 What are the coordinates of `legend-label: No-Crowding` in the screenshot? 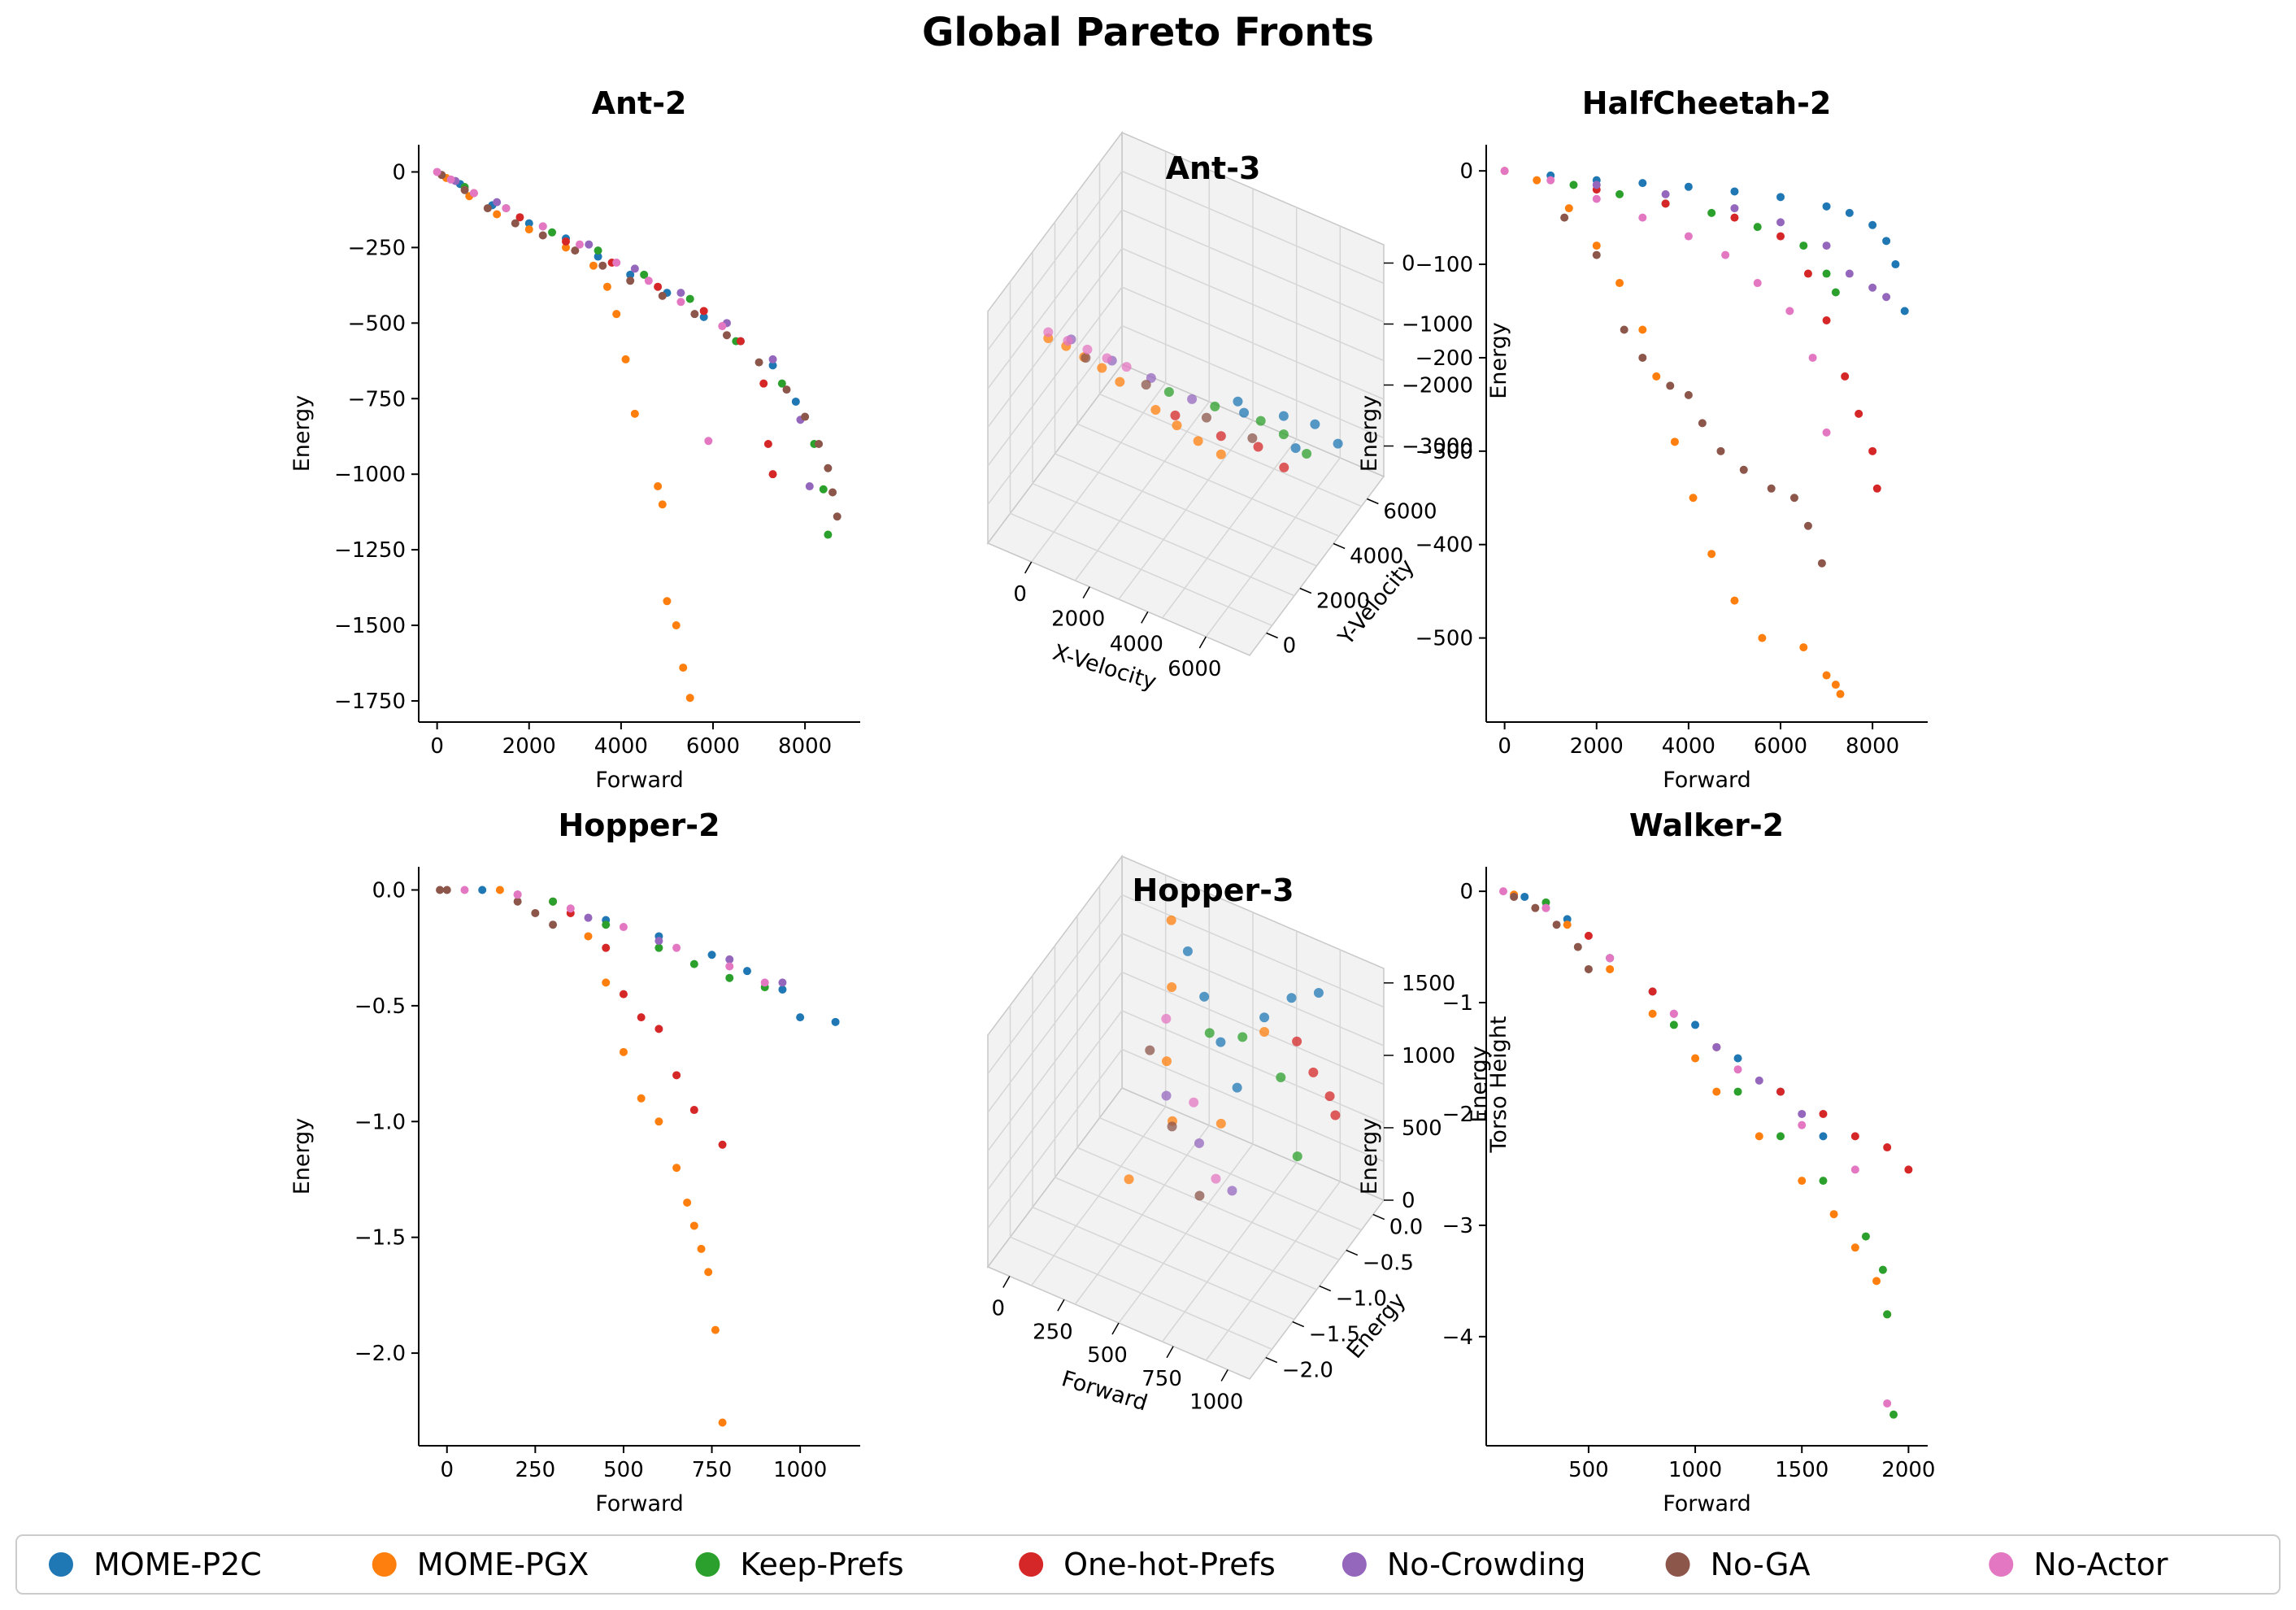 It's located at (1487, 1565).